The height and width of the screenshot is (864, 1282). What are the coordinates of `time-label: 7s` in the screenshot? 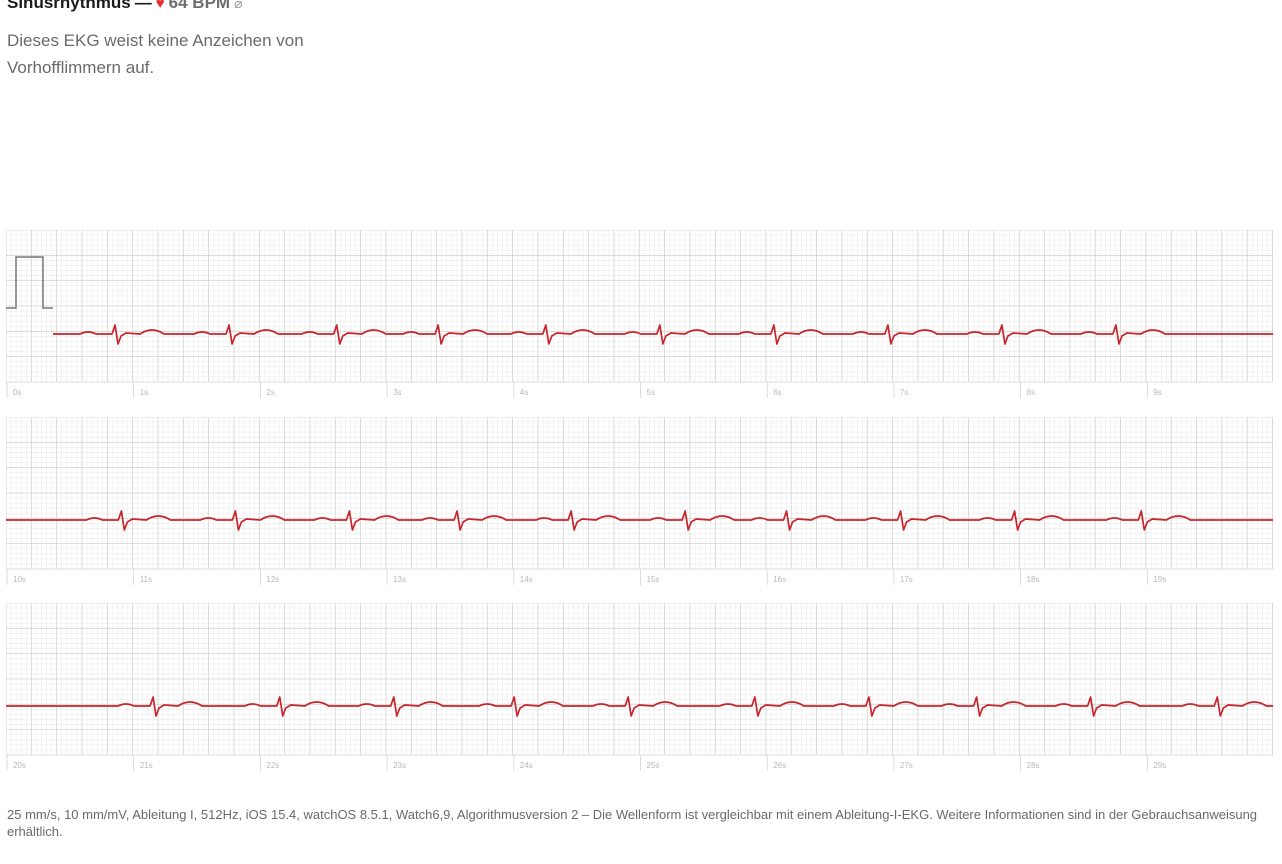 It's located at (904, 392).